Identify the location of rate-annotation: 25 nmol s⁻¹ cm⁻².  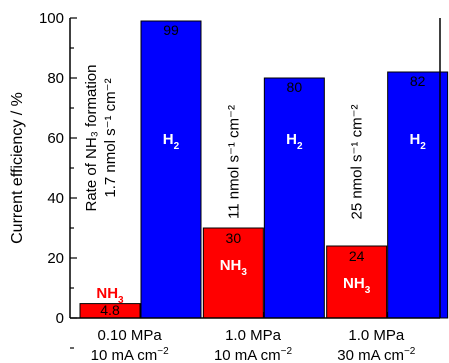
(357, 161).